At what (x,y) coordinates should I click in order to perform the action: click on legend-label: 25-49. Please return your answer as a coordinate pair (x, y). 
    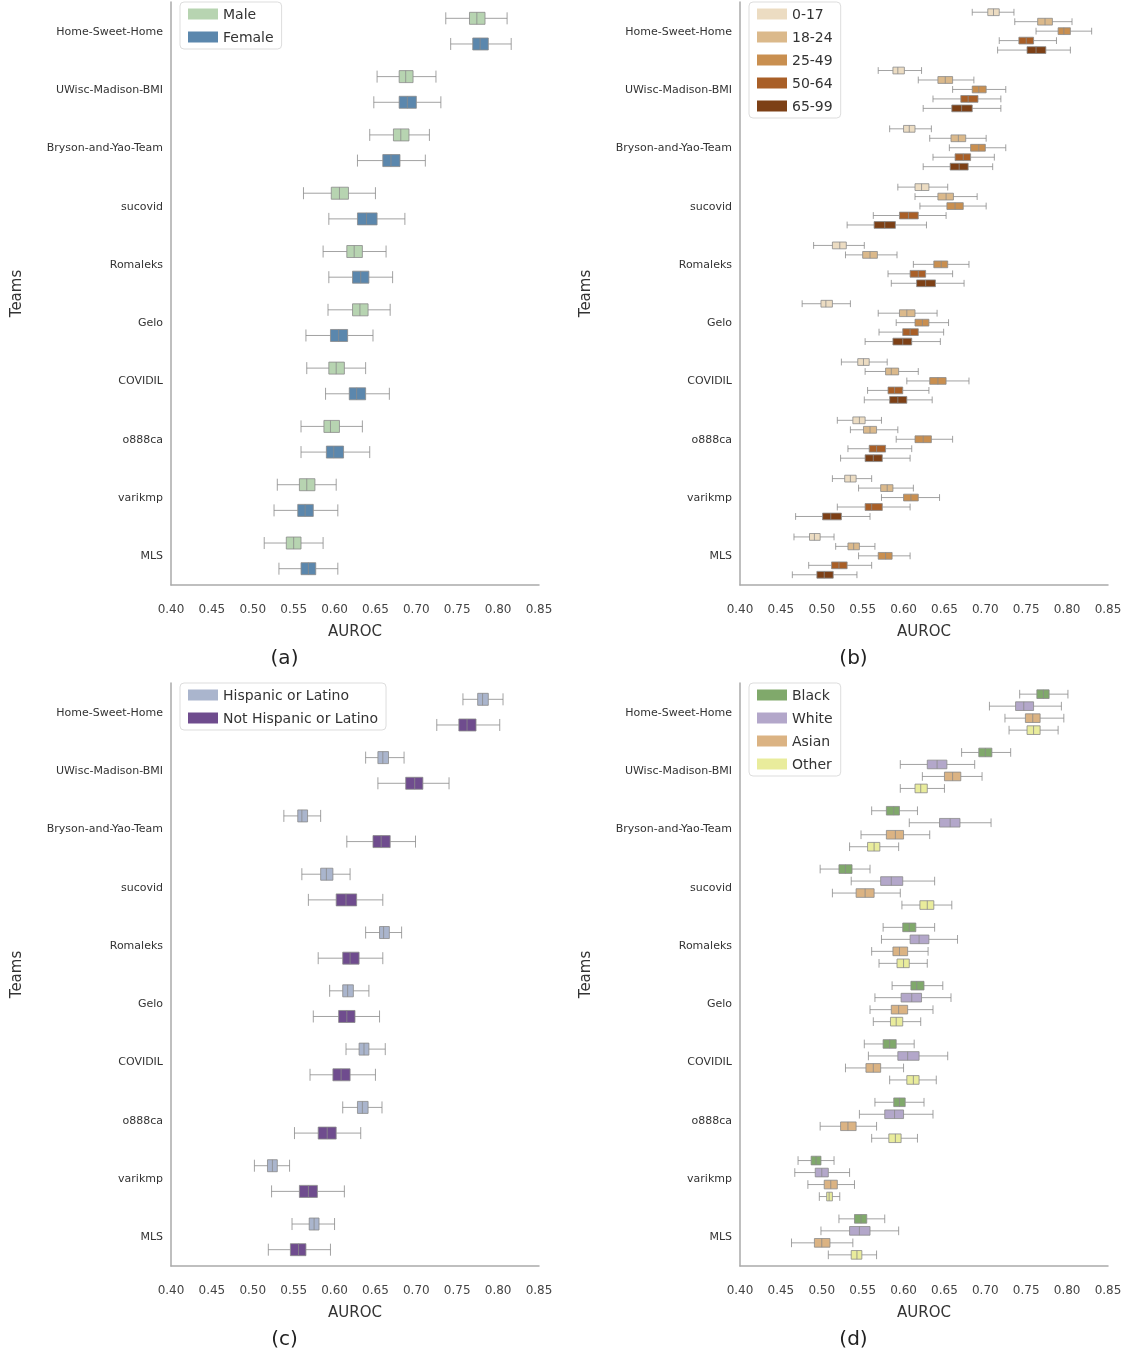
    Looking at the image, I should click on (812, 60).